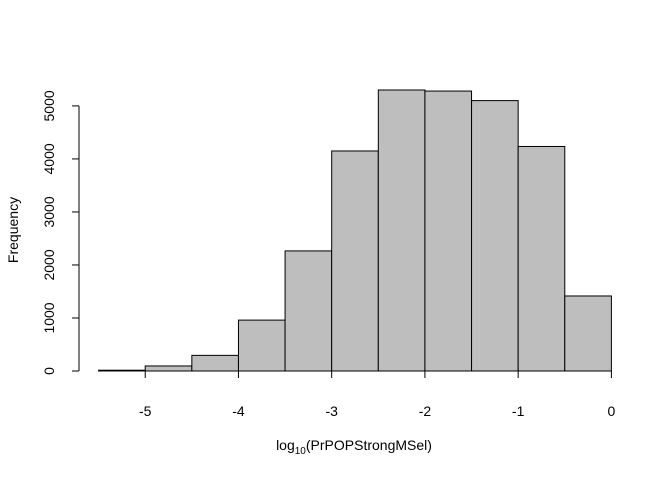 Image resolution: width=672 pixels, height=480 pixels. I want to click on y-tick-label: 0, so click(49, 371).